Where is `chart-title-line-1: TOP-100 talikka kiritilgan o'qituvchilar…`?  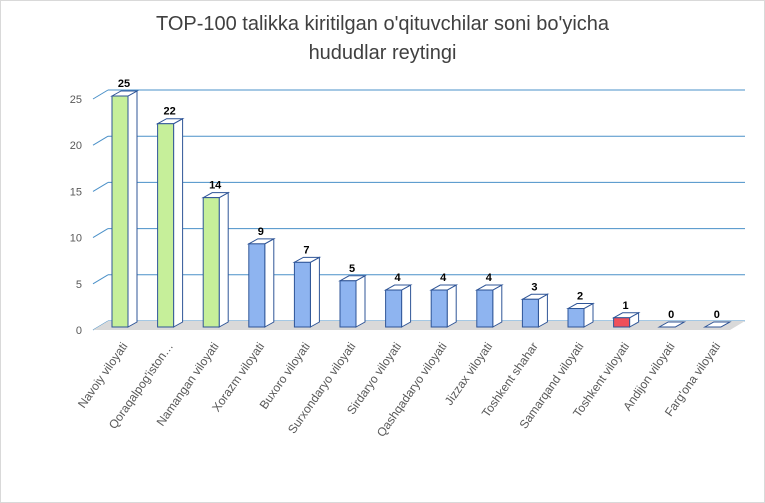
chart-title-line-1: TOP-100 talikka kiritilgan o'qituvchilar… is located at coordinates (382, 24).